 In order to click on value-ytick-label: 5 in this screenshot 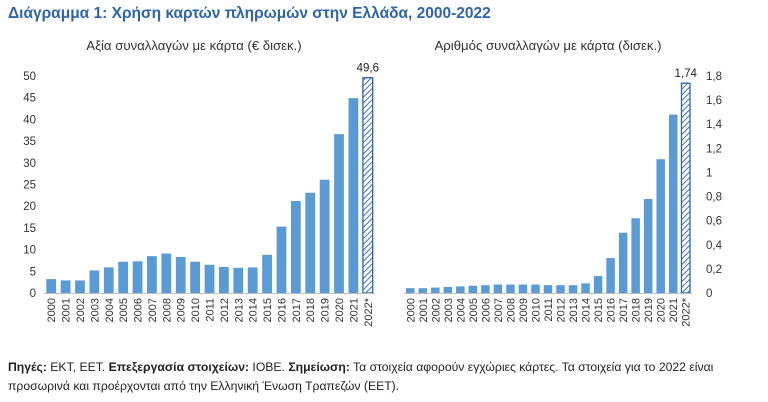, I will do `click(33, 272)`.